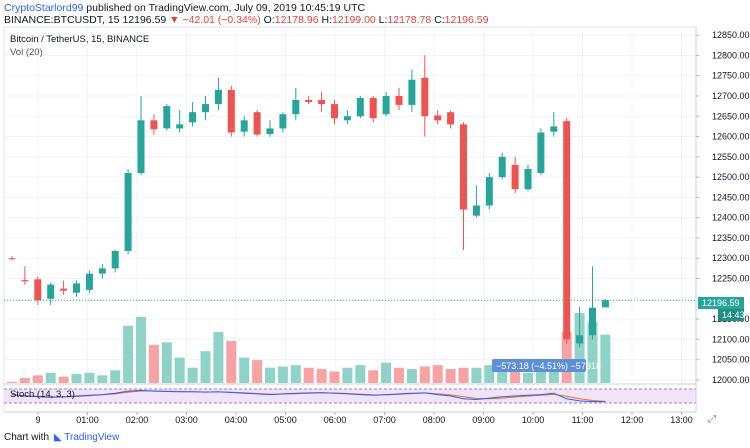 The width and height of the screenshot is (750, 448). What do you see at coordinates (731, 279) in the screenshot?
I see `price-tick-label: 12250.00` at bounding box center [731, 279].